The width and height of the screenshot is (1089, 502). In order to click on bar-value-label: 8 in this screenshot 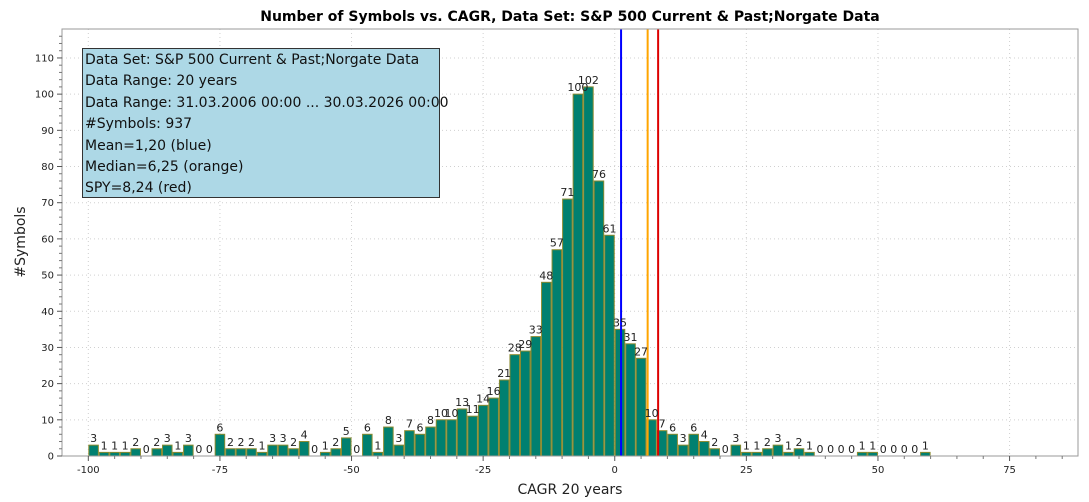, I will do `click(388, 420)`.